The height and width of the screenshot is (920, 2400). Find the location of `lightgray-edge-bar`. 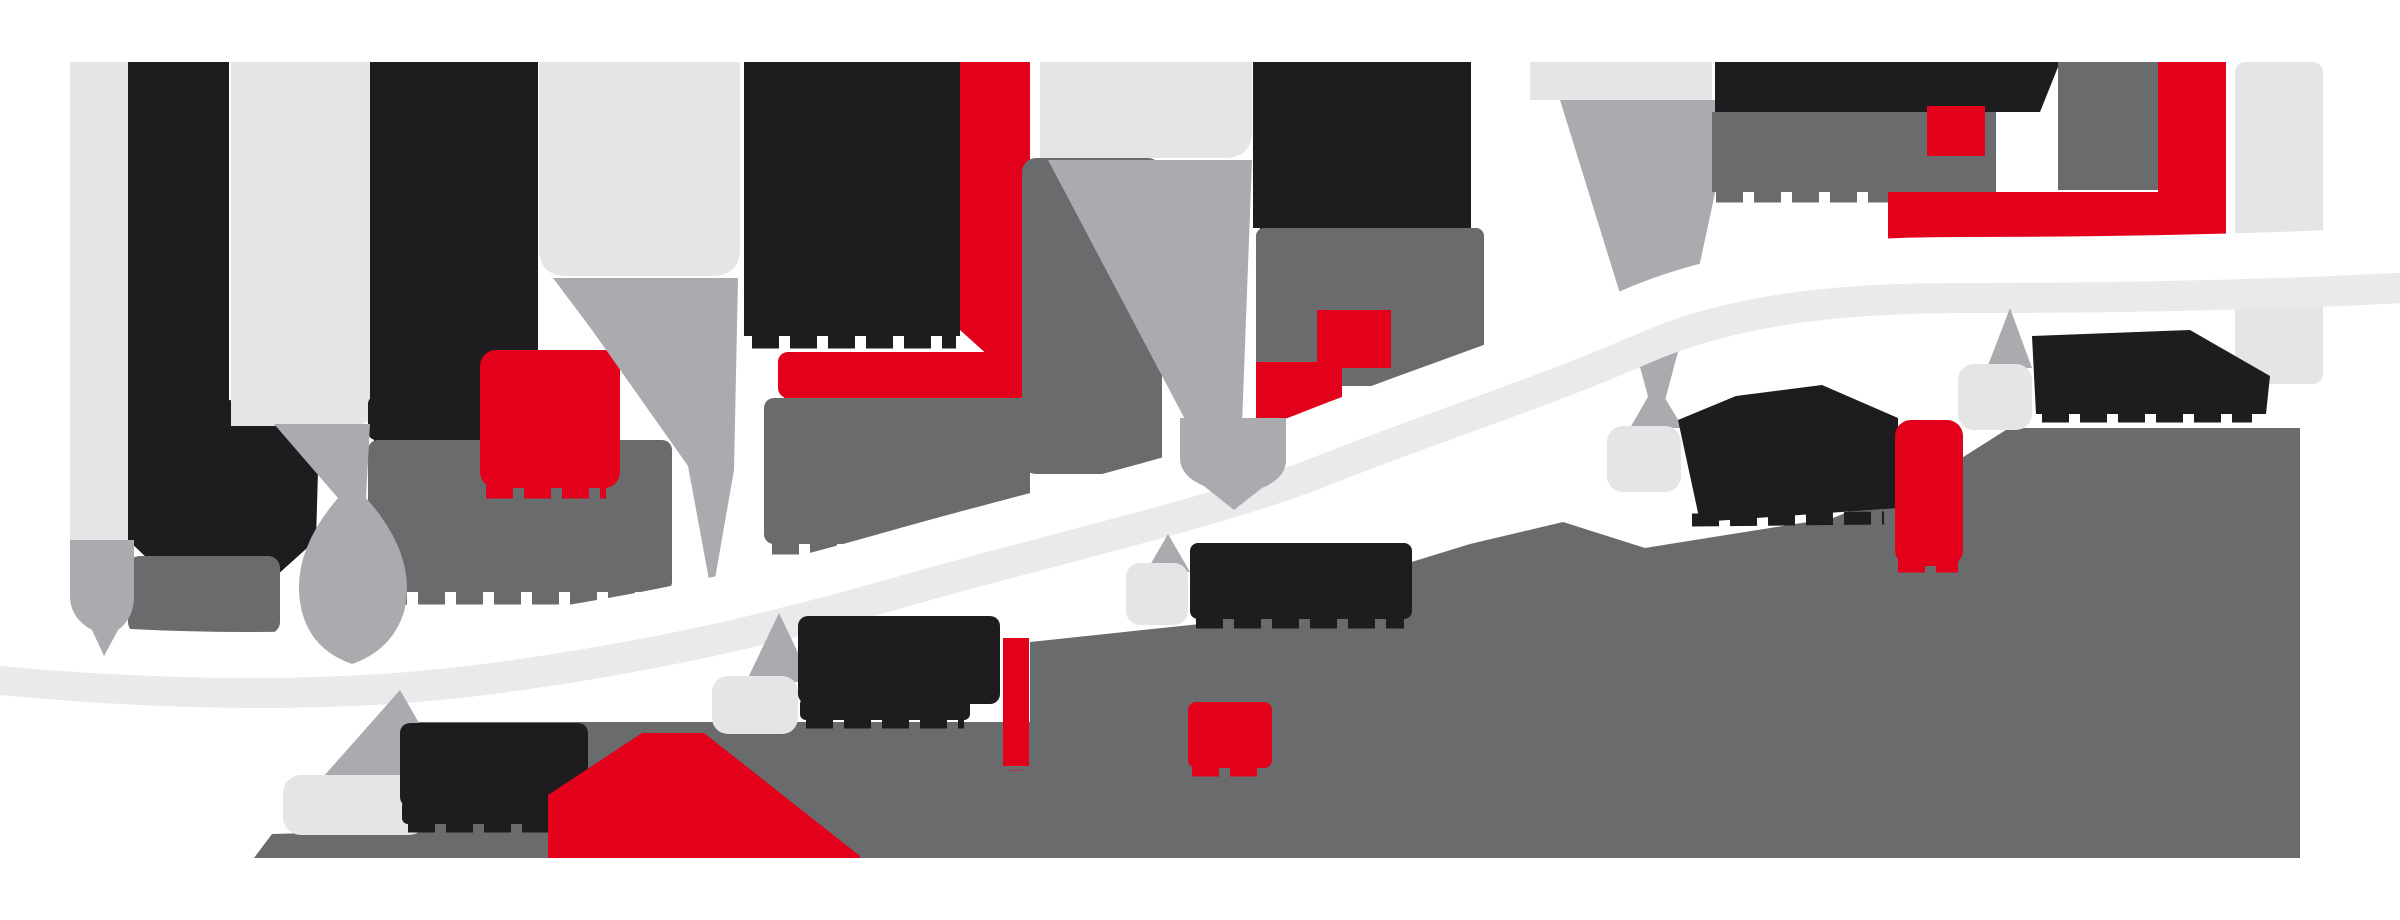

lightgray-edge-bar is located at coordinates (2279, 223).